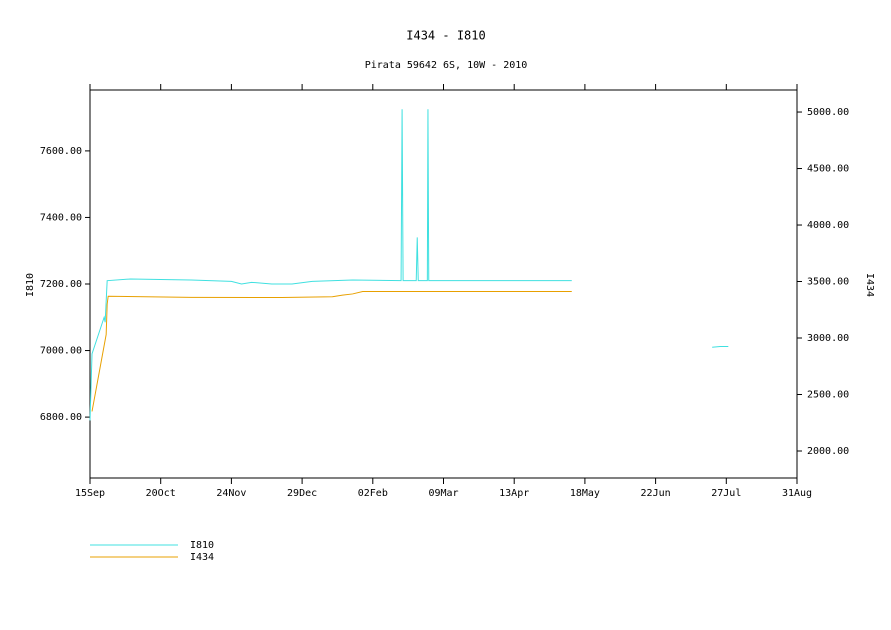  I want to click on x-tick-label: 18May, so click(585, 493).